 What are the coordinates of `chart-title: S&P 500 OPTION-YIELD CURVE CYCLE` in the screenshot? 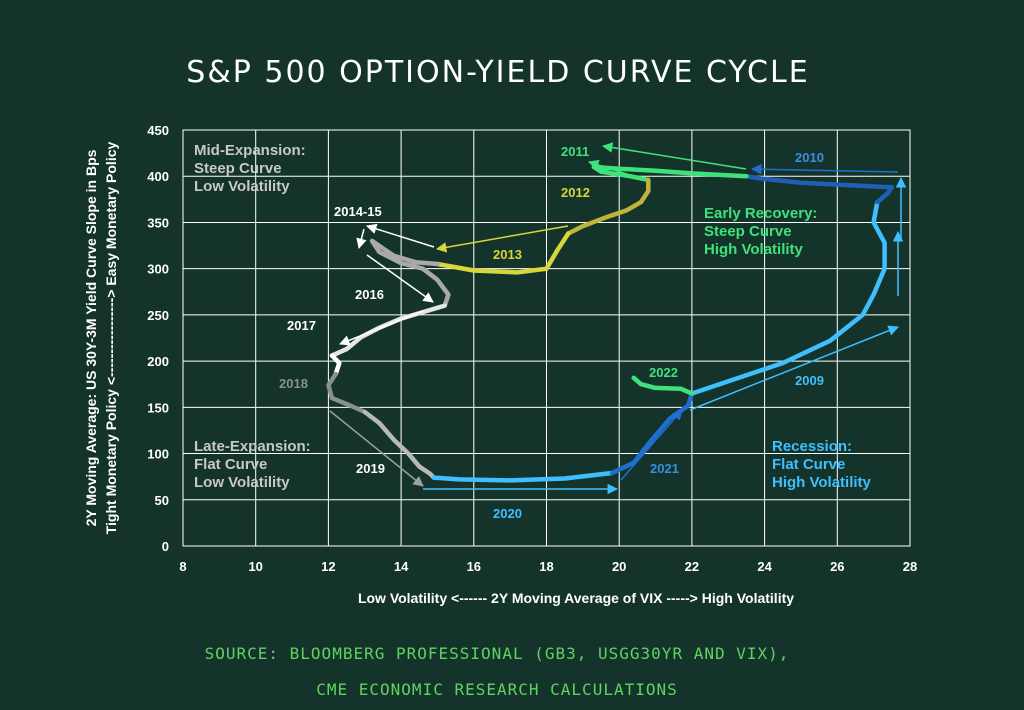 It's located at (497, 72).